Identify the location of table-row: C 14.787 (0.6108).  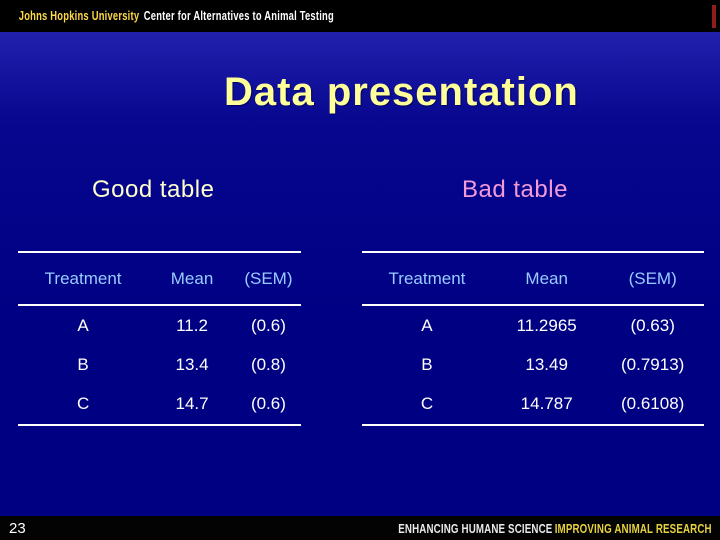
(533, 404).